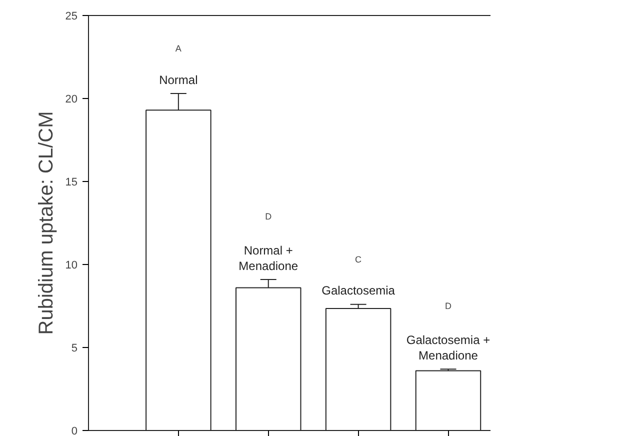 The width and height of the screenshot is (620, 436). What do you see at coordinates (71, 16) in the screenshot?
I see `y-tick-label: 25` at bounding box center [71, 16].